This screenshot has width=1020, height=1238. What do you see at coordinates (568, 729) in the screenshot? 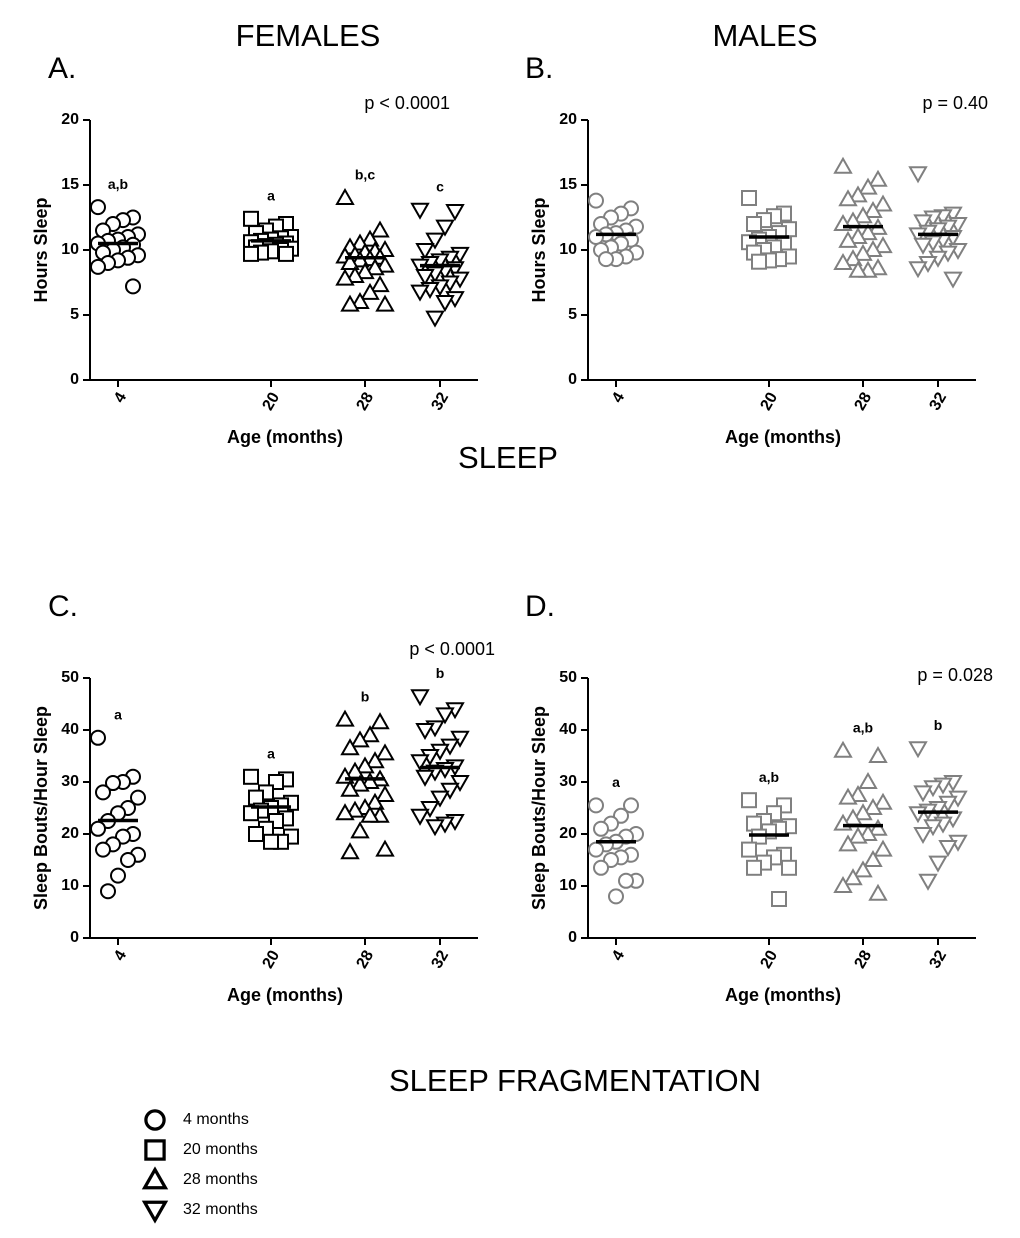
I see `y-tick-label: 40` at bounding box center [568, 729].